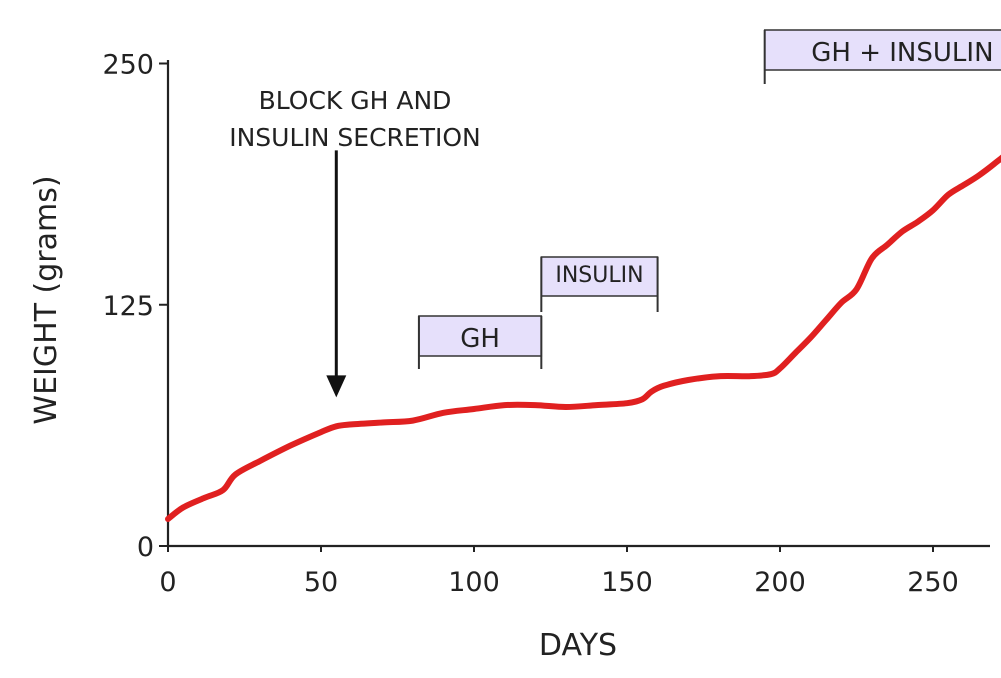 This screenshot has width=1001, height=678. I want to click on period-box-insulin: INSULIN, so click(599, 284).